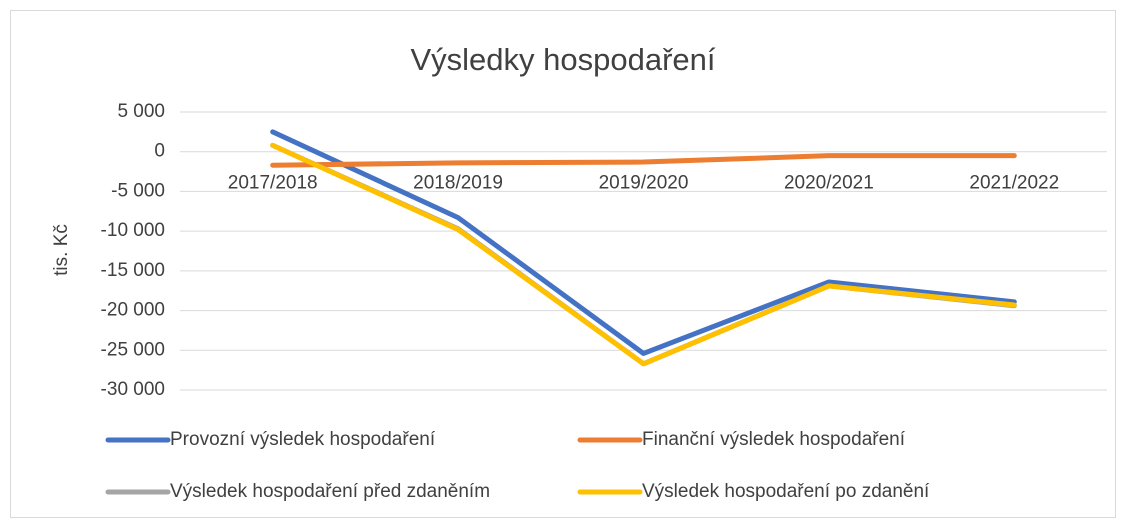 The image size is (1126, 521). Describe the element at coordinates (458, 183) in the screenshot. I see `x-tick-label: 2018/2019` at that location.